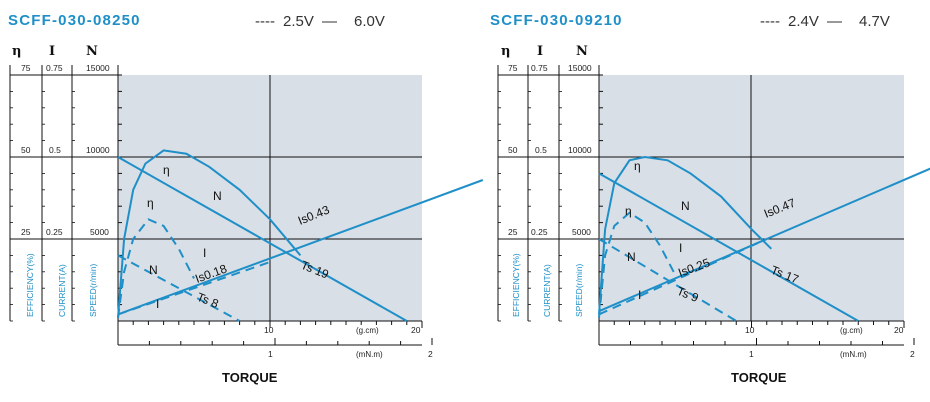  I want to click on chart-title: SCFF-030-08250, so click(74, 20).